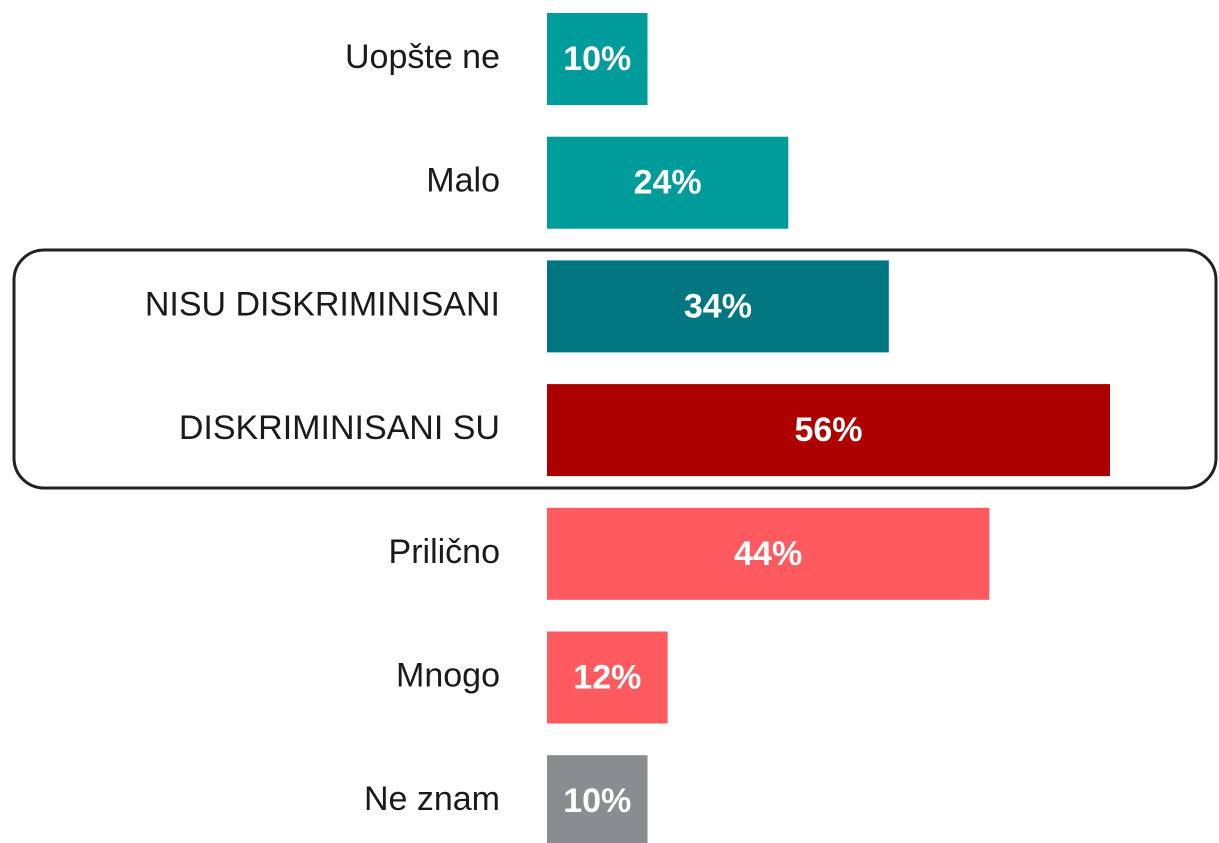  I want to click on category-label: DISKRIMINISANI SU, so click(339, 428).